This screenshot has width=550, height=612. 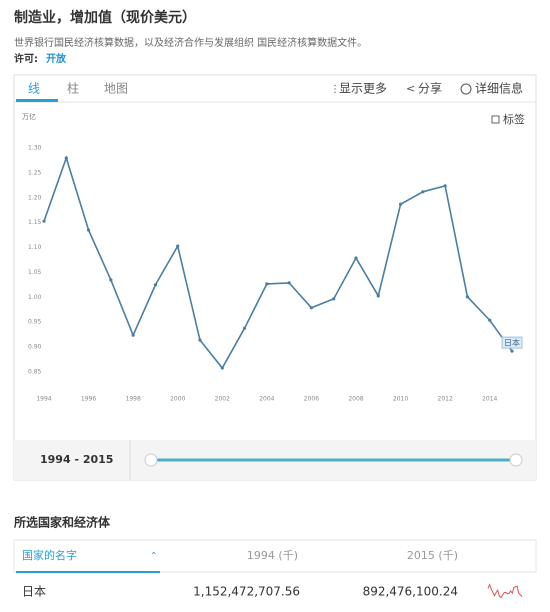 I want to click on column-header: 1994 (千), so click(x=272, y=555).